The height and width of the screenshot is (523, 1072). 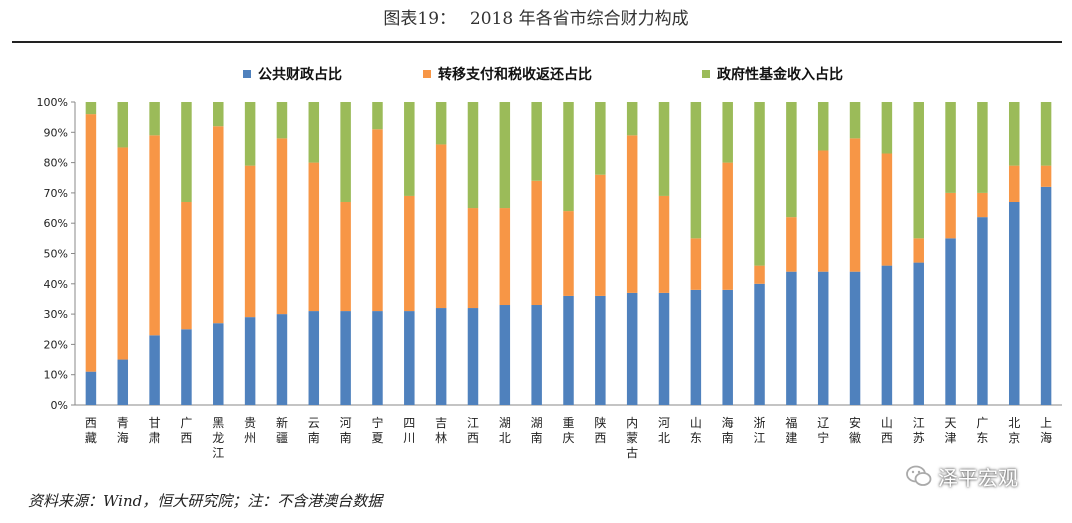 What do you see at coordinates (123, 430) in the screenshot?
I see `x-tick-label: 青海` at bounding box center [123, 430].